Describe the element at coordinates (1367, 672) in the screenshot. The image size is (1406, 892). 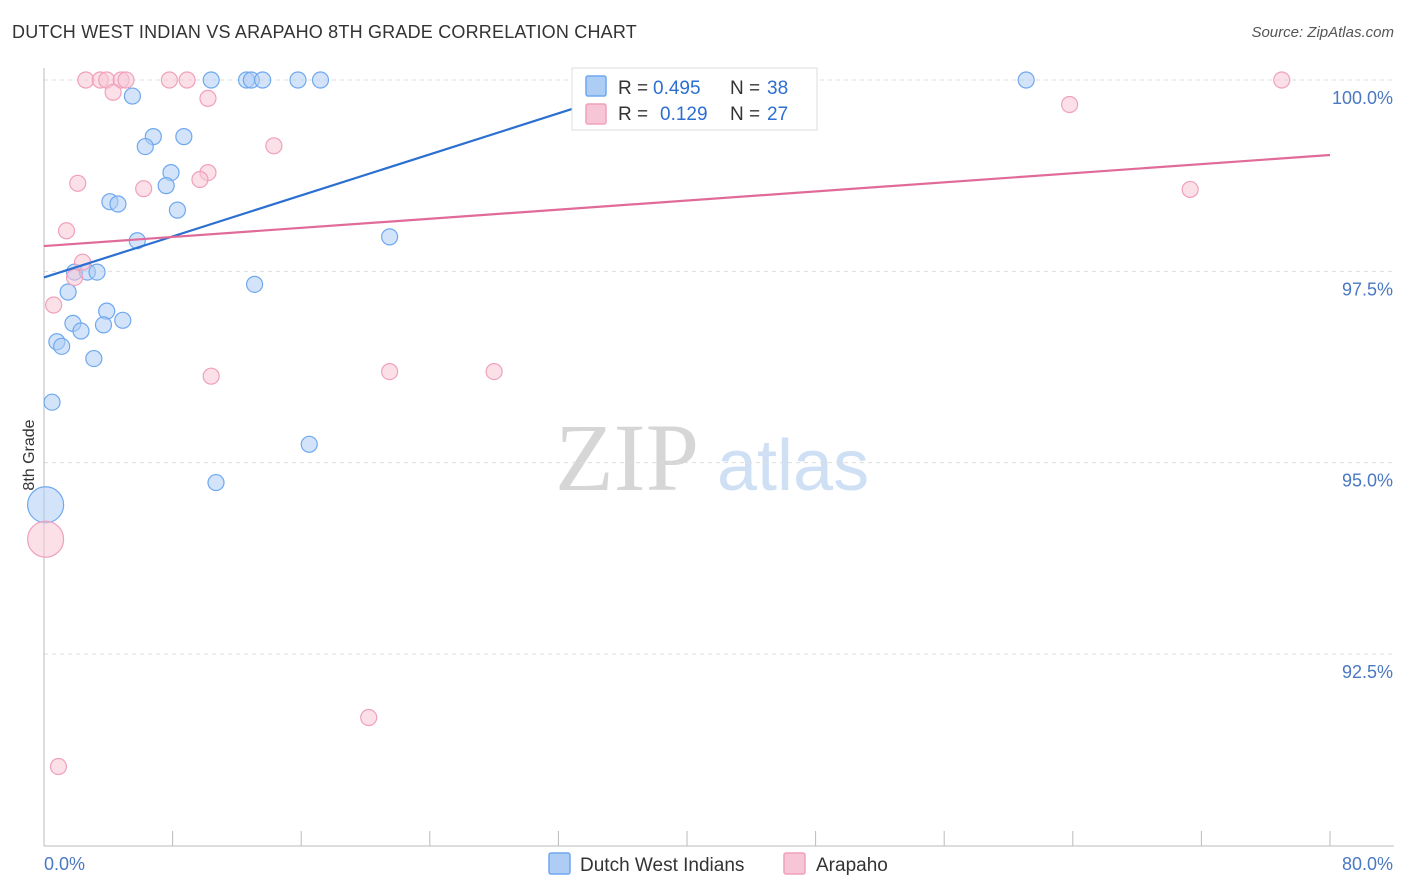
I see `y-tick-label: 92.5%` at that location.